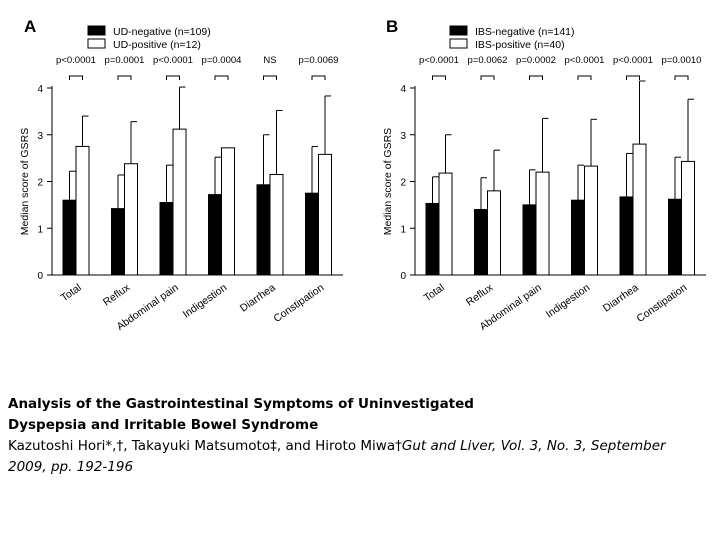 The image size is (720, 540). Describe the element at coordinates (269, 60) in the screenshot. I see `panel-a-p-value: NS` at that location.